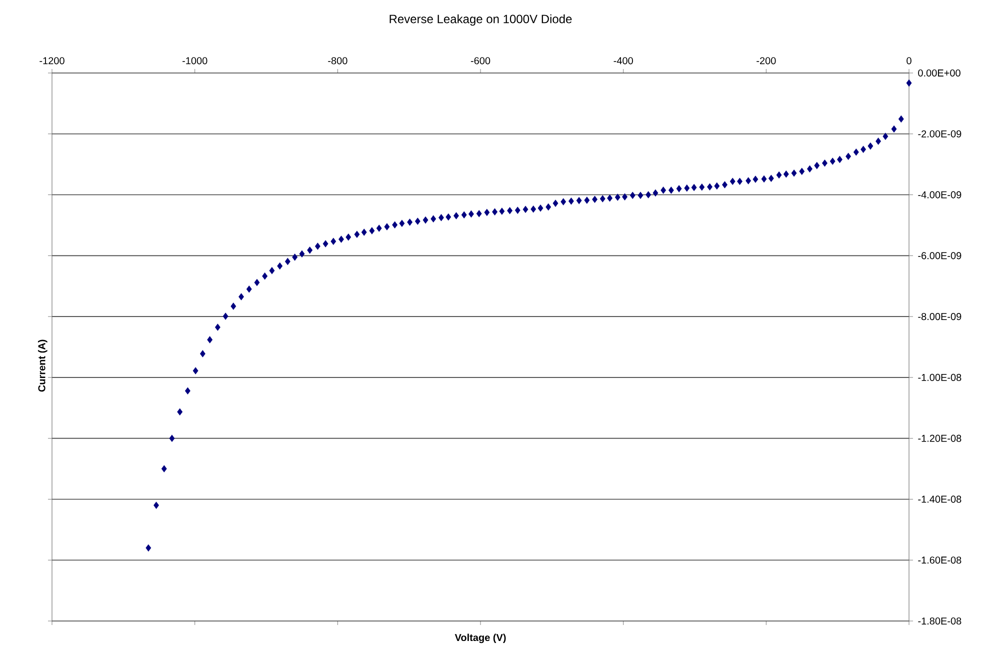 The height and width of the screenshot is (653, 988). I want to click on chart-title: Reverse Leakage on 1000V Diode, so click(481, 20).